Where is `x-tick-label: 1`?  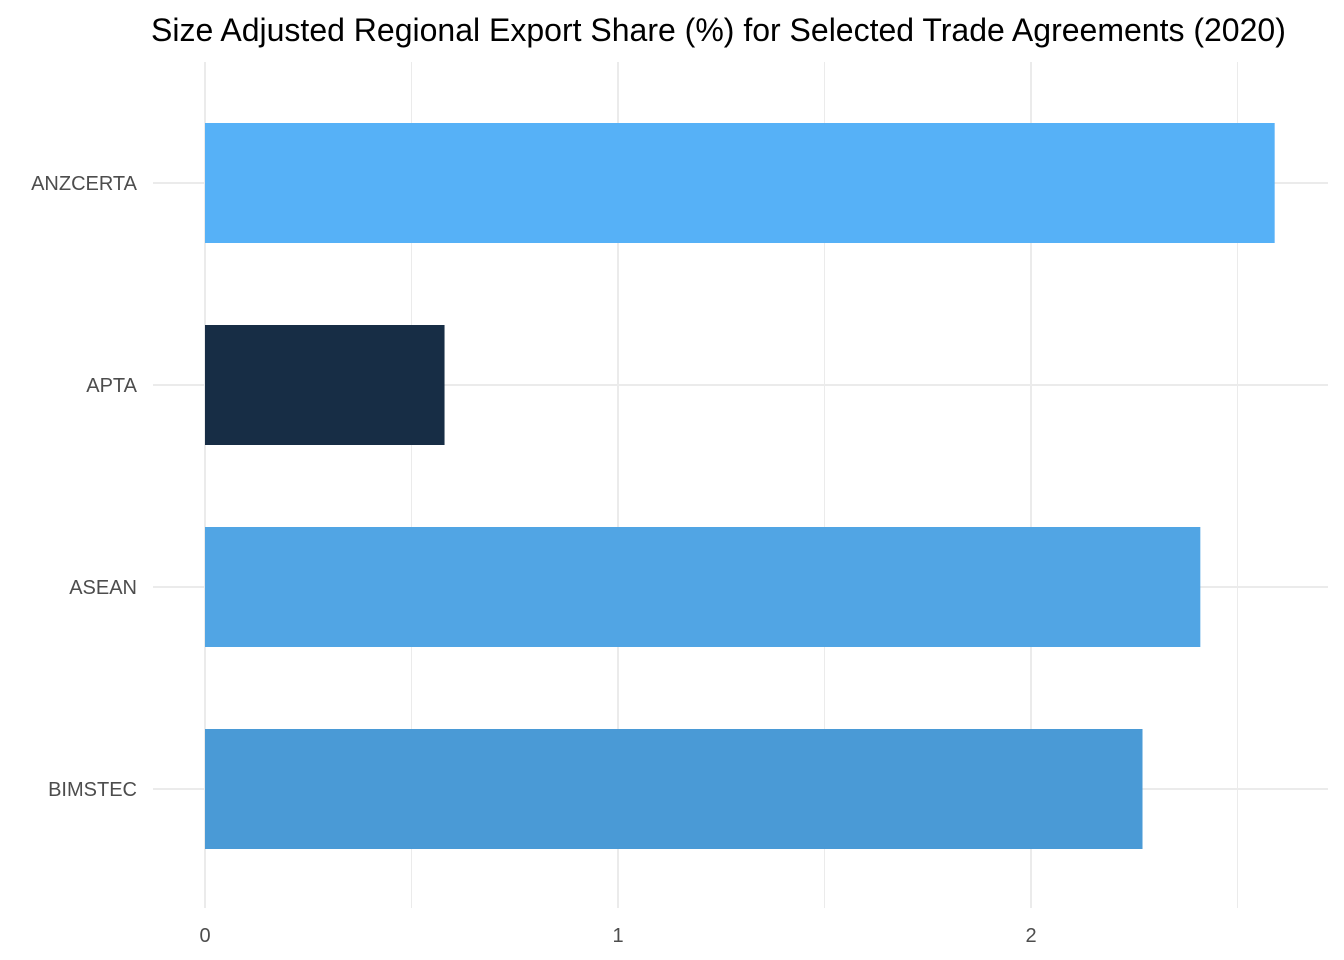 x-tick-label: 1 is located at coordinates (617, 936).